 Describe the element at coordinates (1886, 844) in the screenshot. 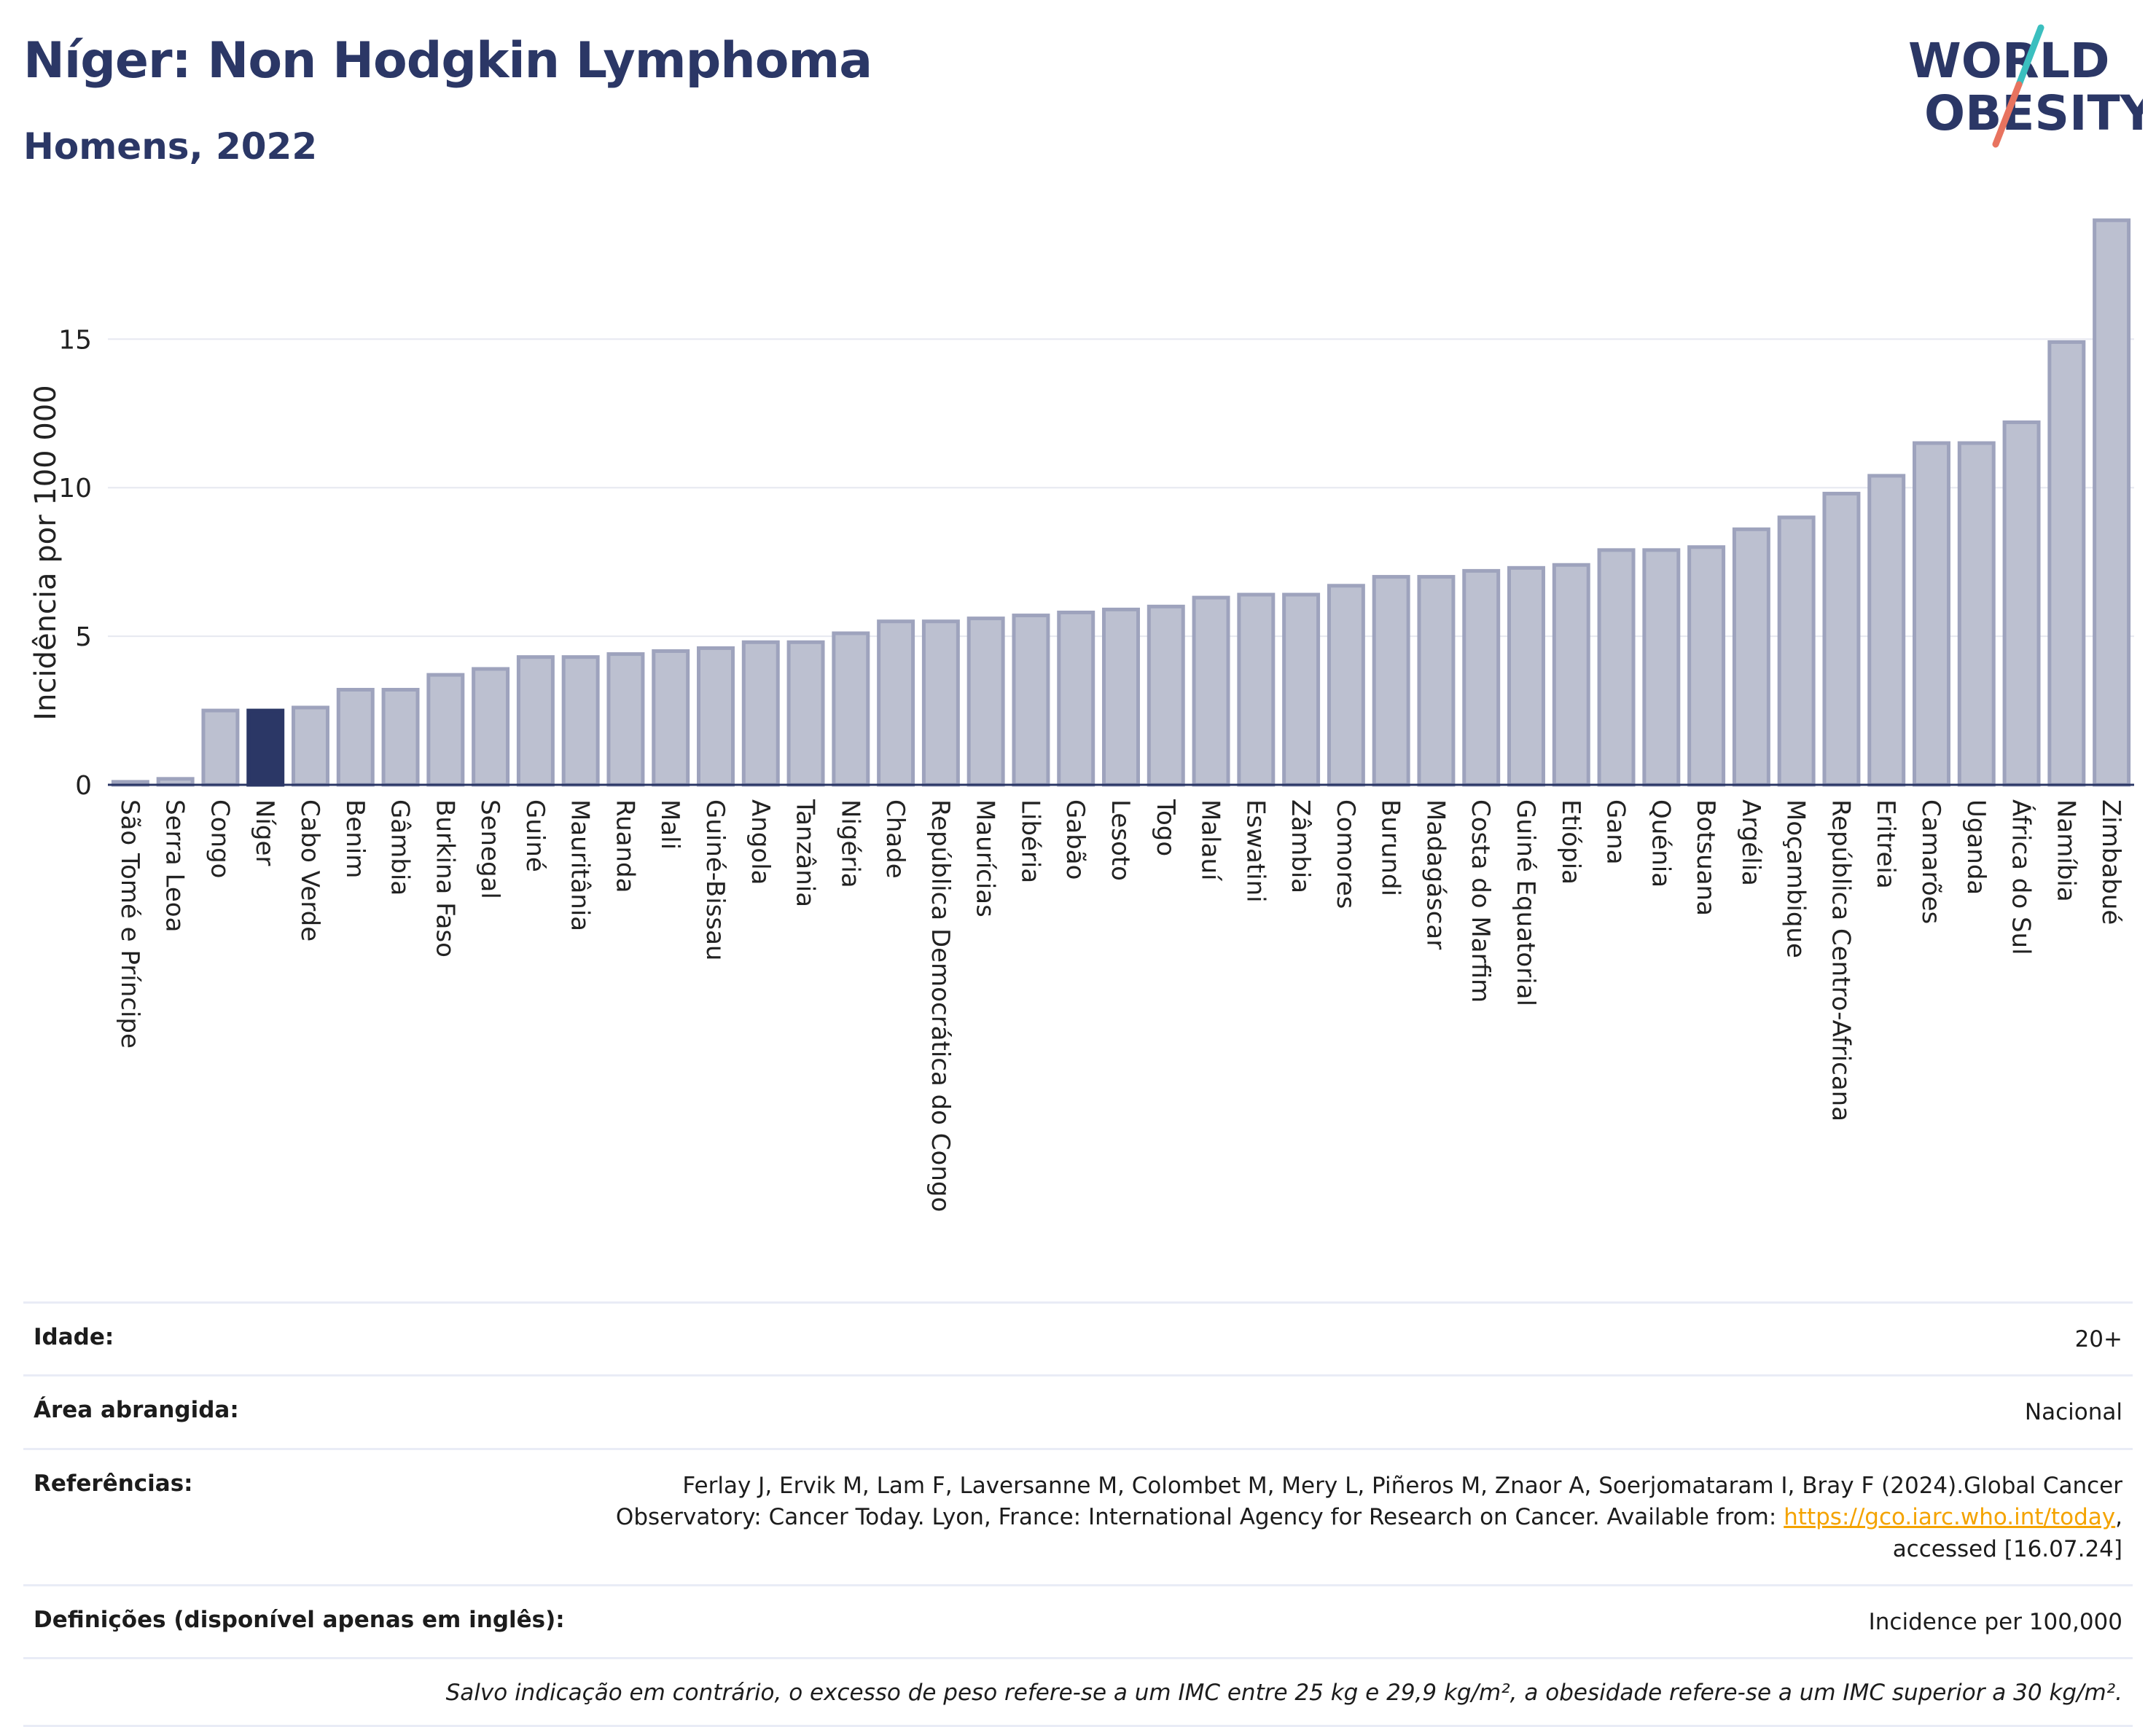

I see `x-tick-label: Eritreia` at that location.